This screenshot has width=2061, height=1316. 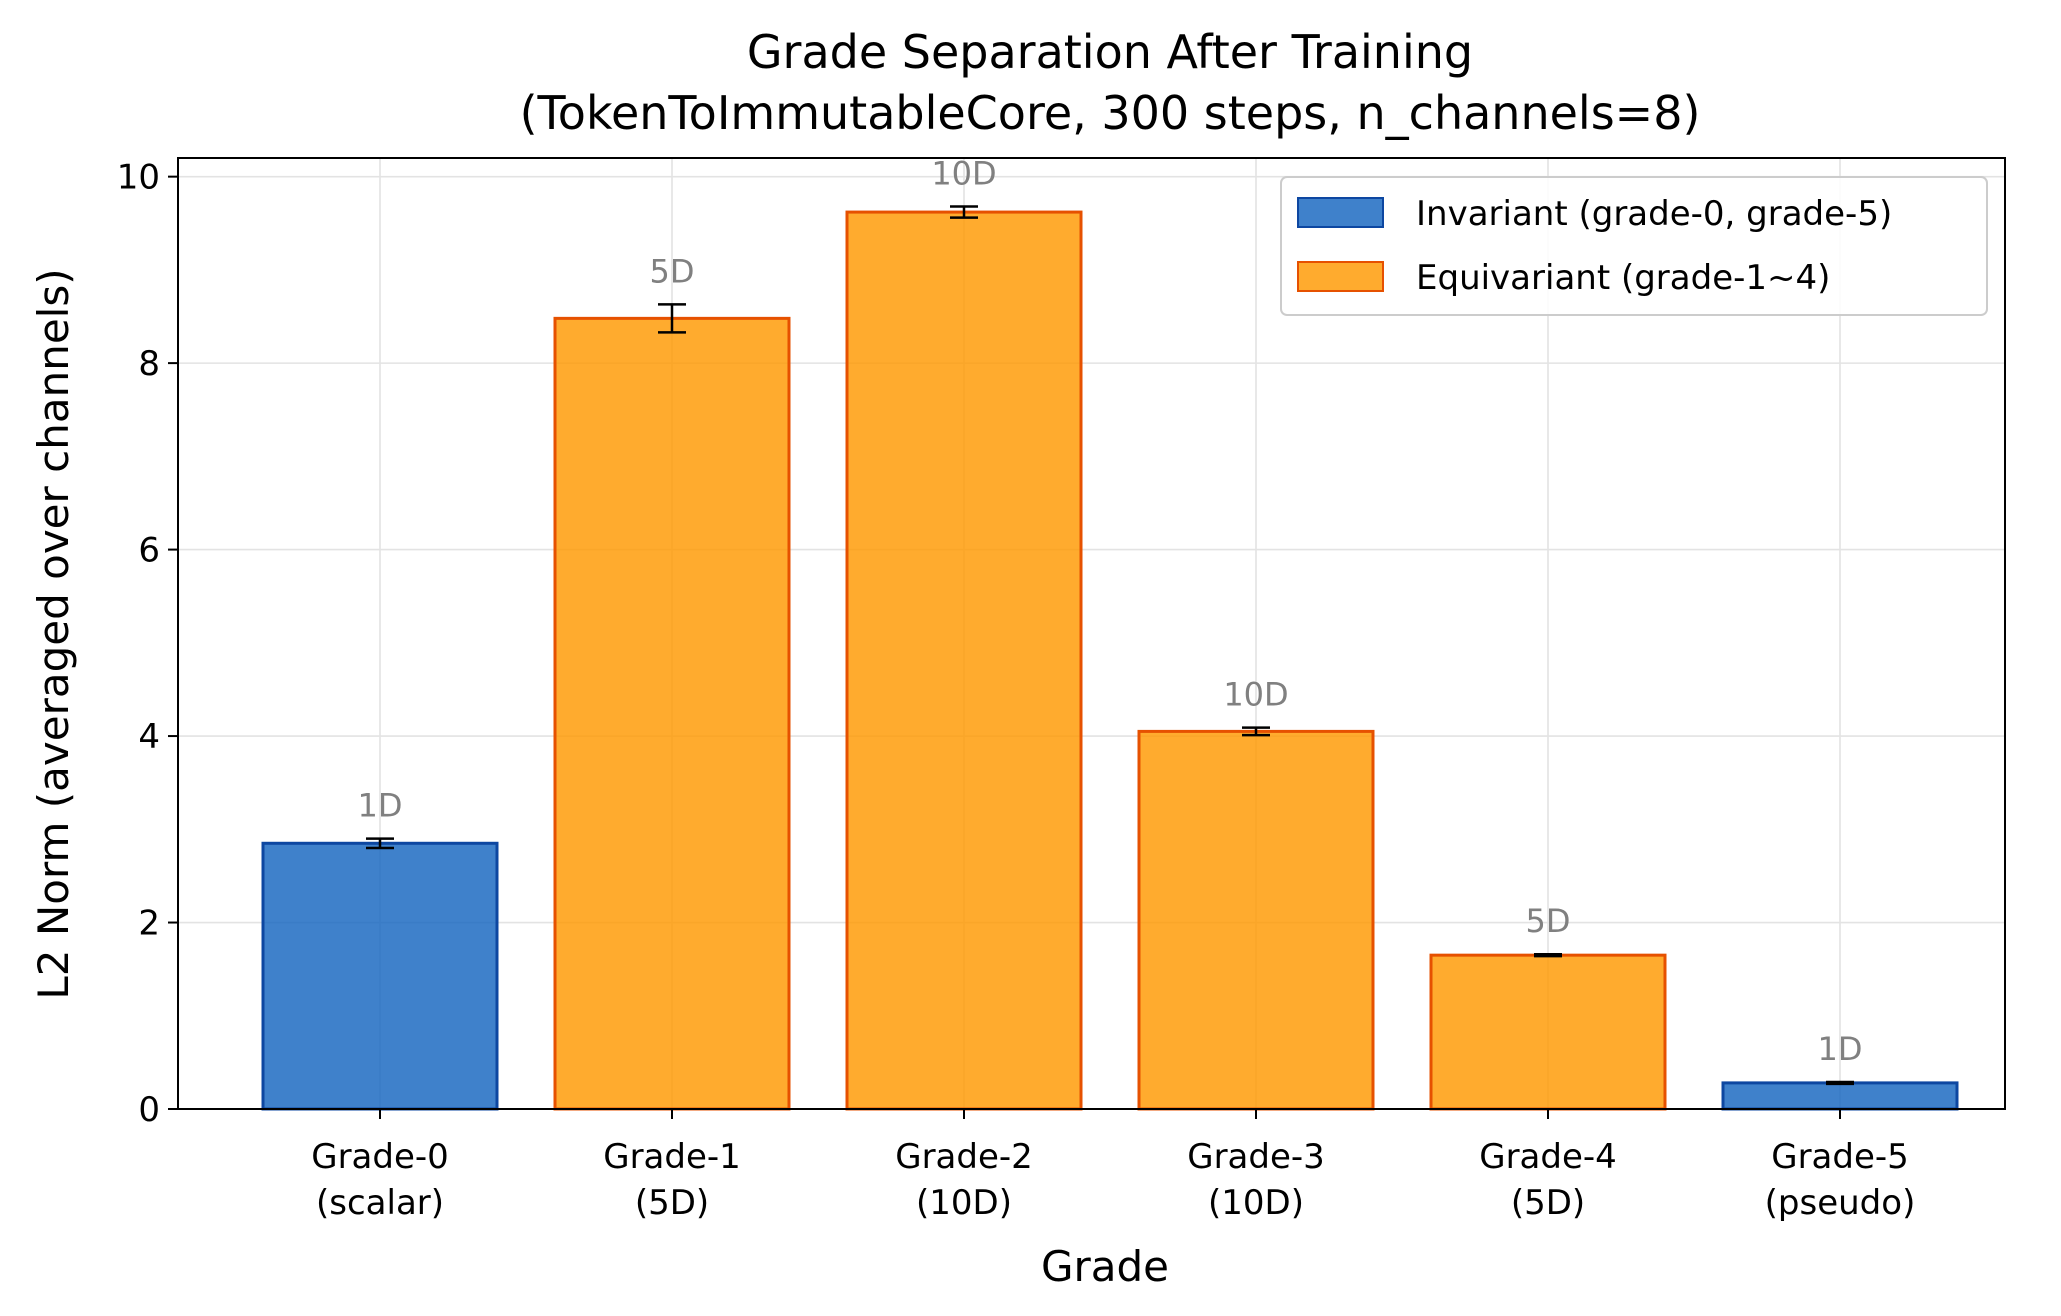 What do you see at coordinates (1654, 214) in the screenshot?
I see `legend-label-invariant: Invariant (grade-0, grade-5)` at bounding box center [1654, 214].